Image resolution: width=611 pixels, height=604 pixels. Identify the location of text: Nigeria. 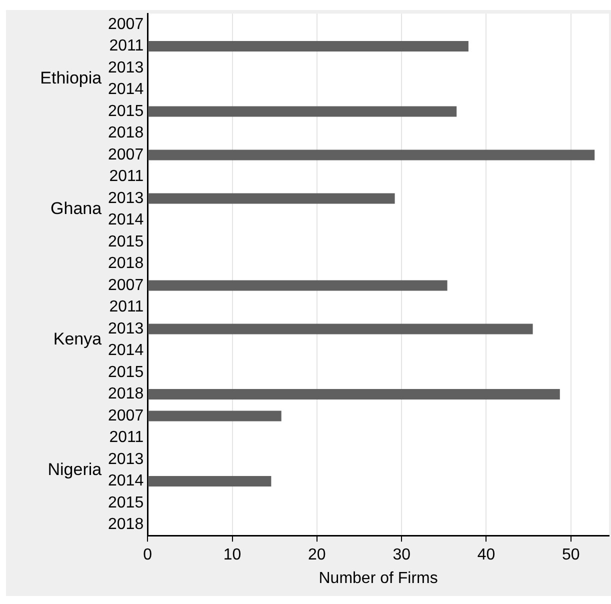
(75, 470).